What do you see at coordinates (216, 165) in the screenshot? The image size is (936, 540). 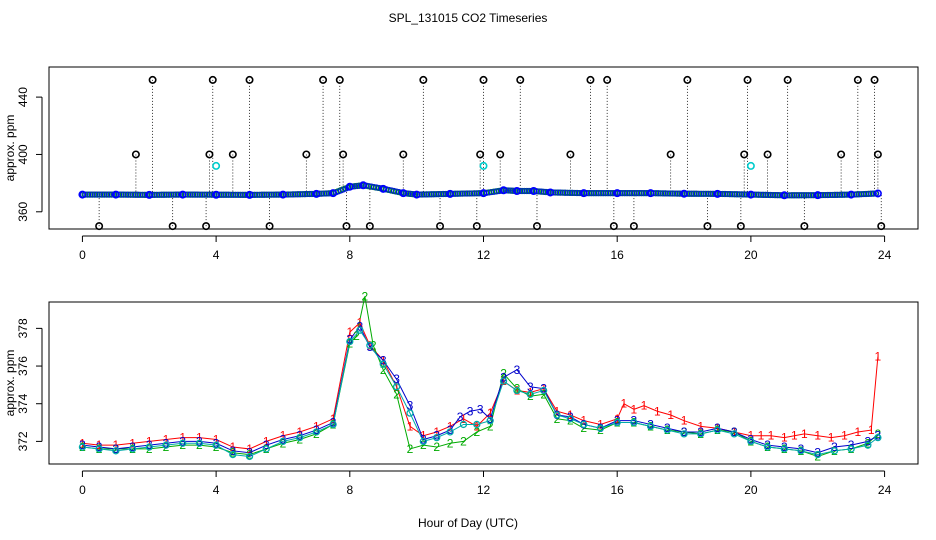 I see `top-point-00cccc` at bounding box center [216, 165].